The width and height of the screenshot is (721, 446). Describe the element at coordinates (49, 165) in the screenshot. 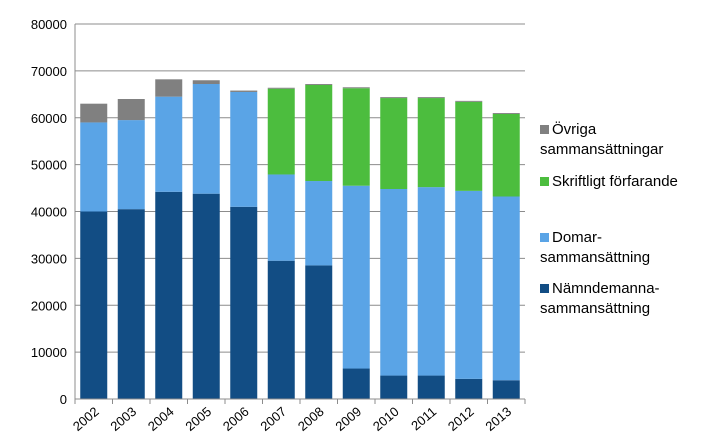

I see `y-tick-label: 50000` at that location.